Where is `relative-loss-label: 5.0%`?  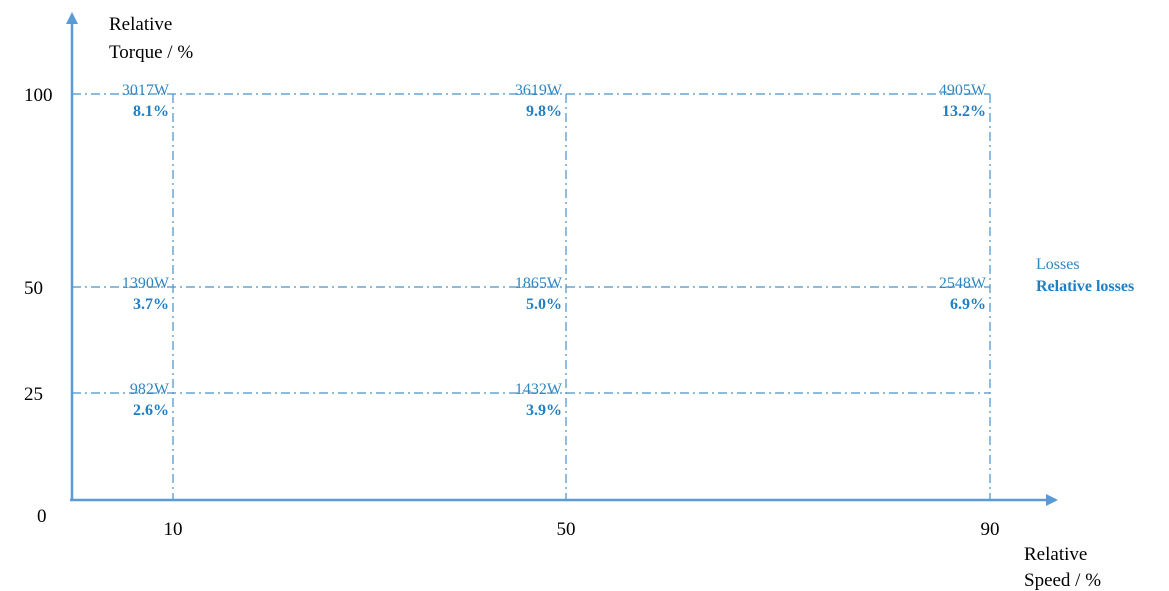 relative-loss-label: 5.0% is located at coordinates (544, 304).